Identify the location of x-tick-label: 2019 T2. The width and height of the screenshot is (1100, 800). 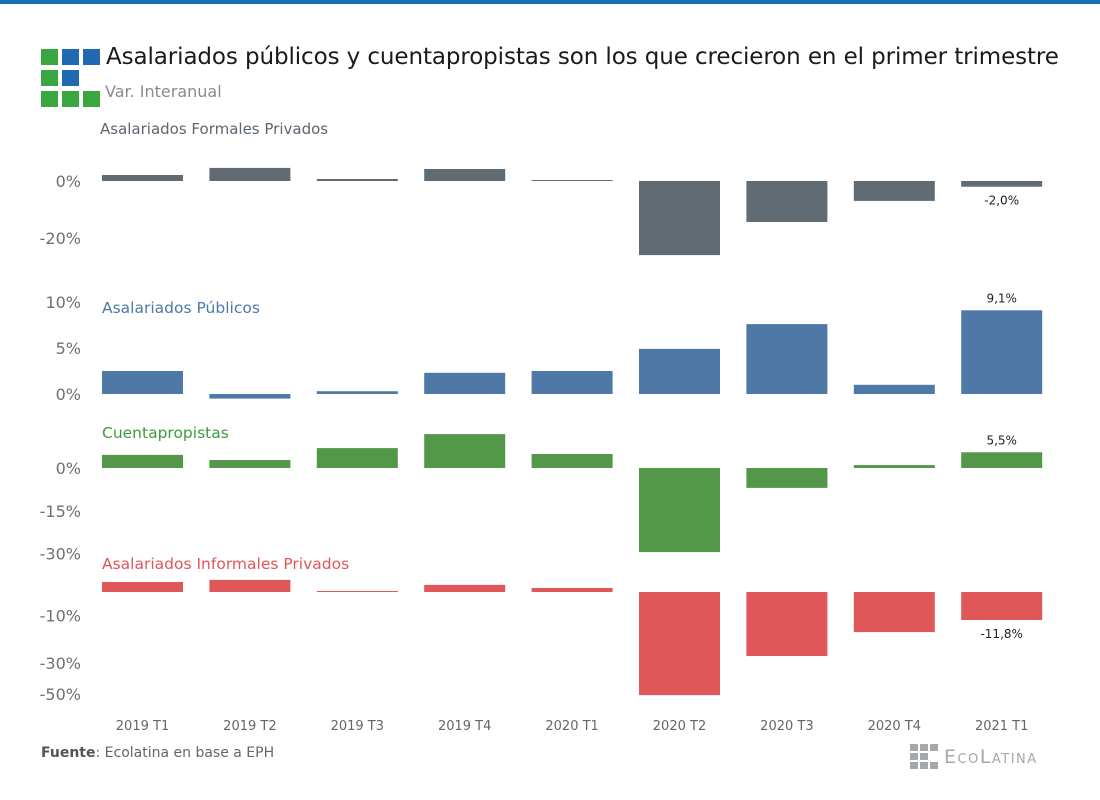
(249, 726).